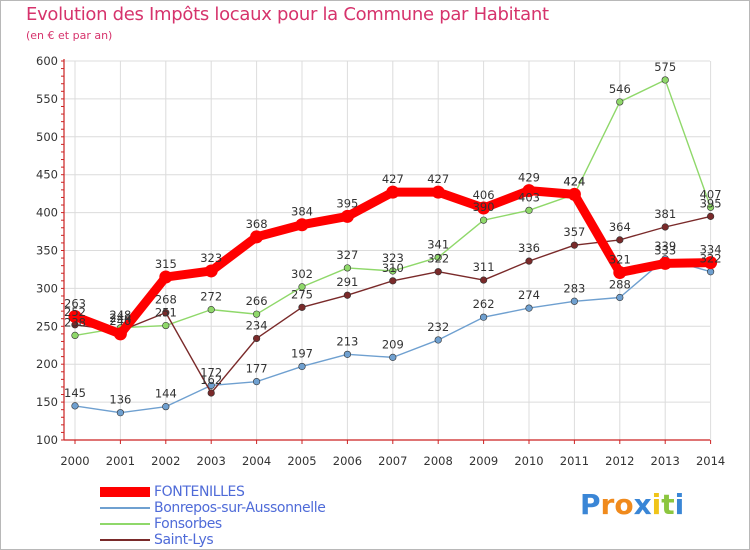 The image size is (750, 550). What do you see at coordinates (574, 181) in the screenshot?
I see `data-label: 424` at bounding box center [574, 181].